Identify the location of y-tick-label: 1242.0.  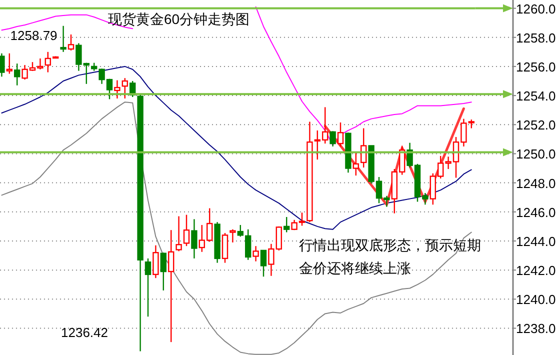
(536, 270).